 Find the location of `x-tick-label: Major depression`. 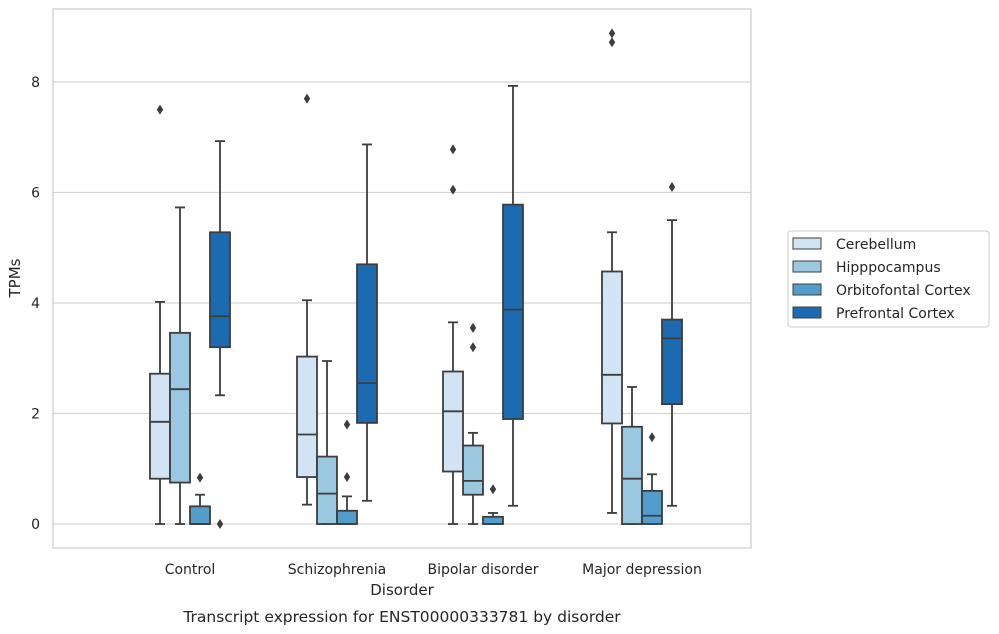

x-tick-label: Major depression is located at coordinates (642, 570).